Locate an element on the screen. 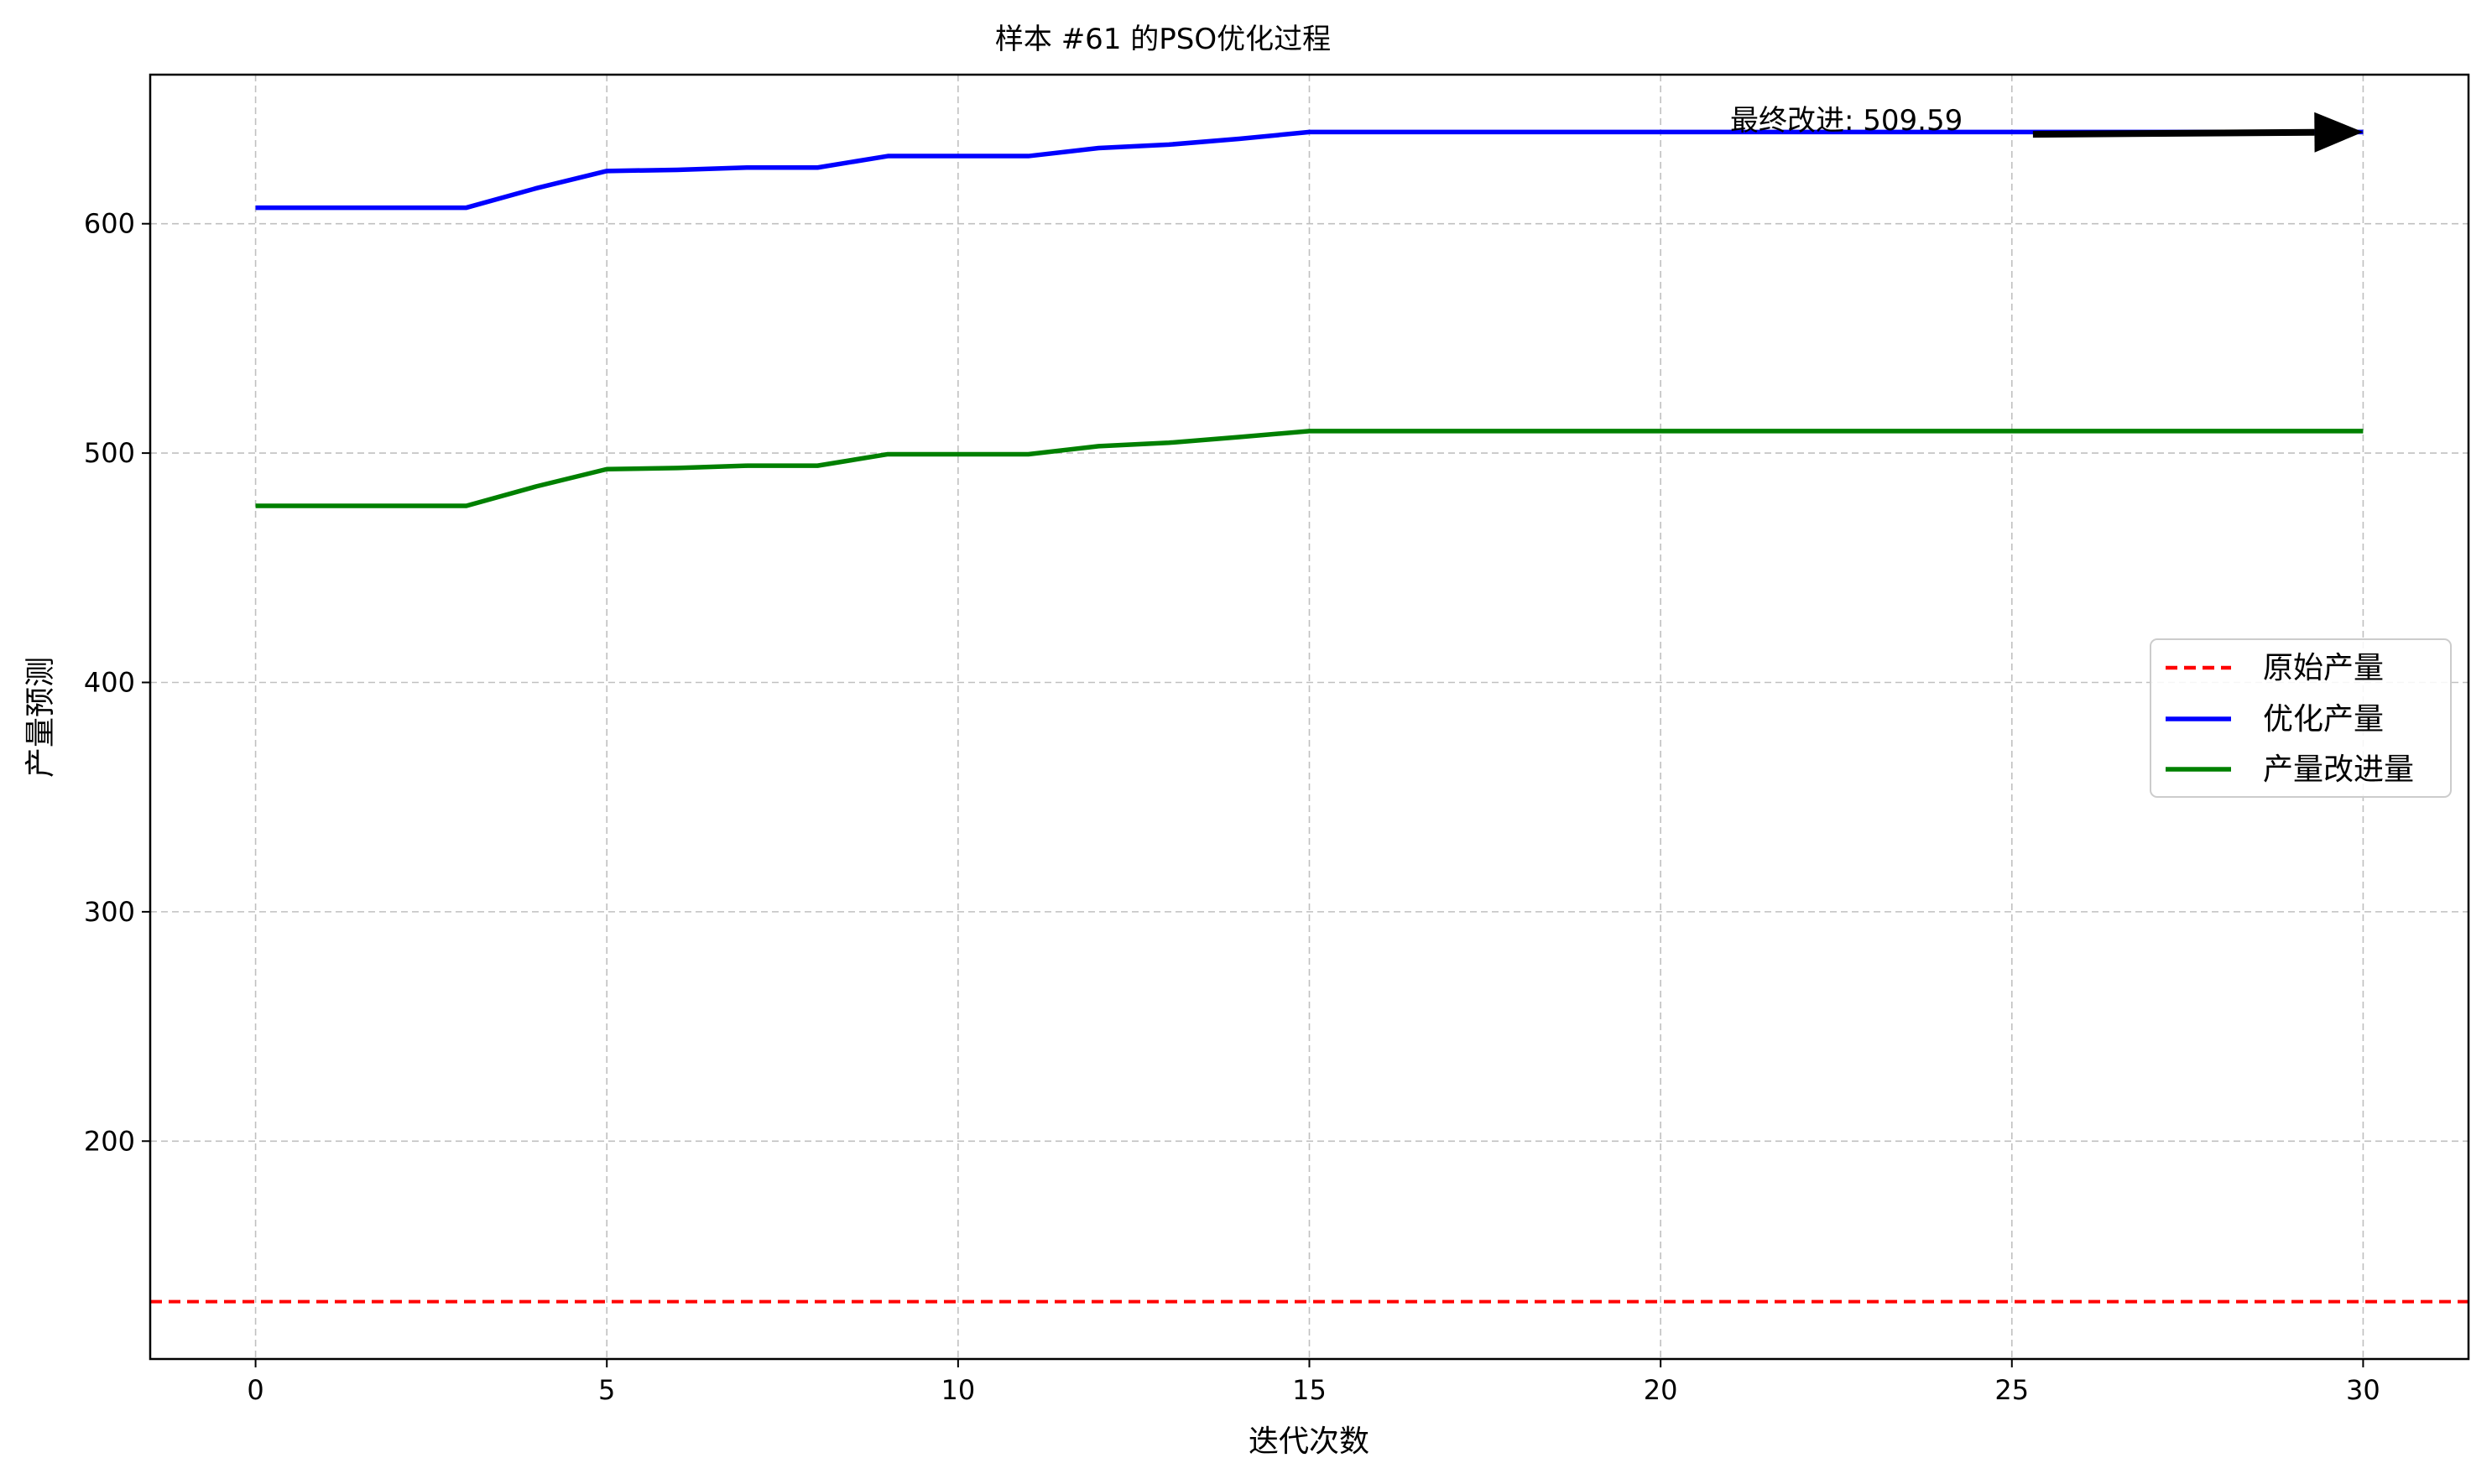 The width and height of the screenshot is (2492, 1484). legend-label-optimized: 优化产量 is located at coordinates (2323, 719).